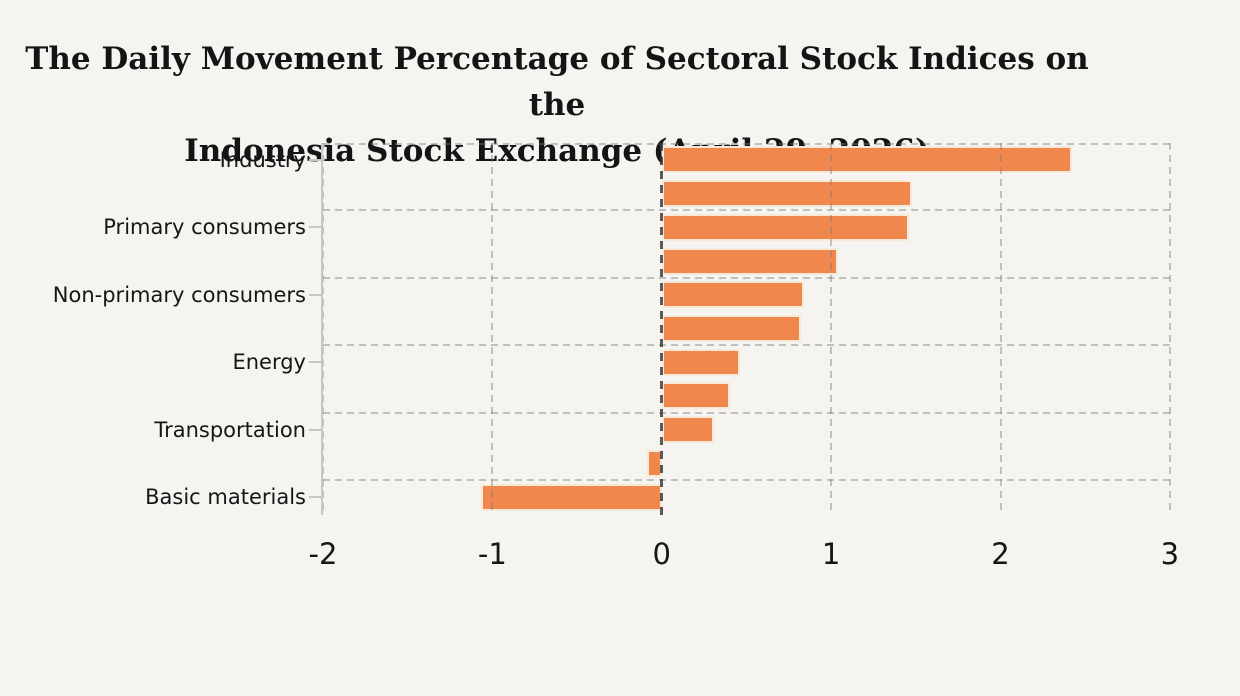 The height and width of the screenshot is (696, 1240). Describe the element at coordinates (733, 295) in the screenshot. I see `bar-non-primary-consumers` at that location.